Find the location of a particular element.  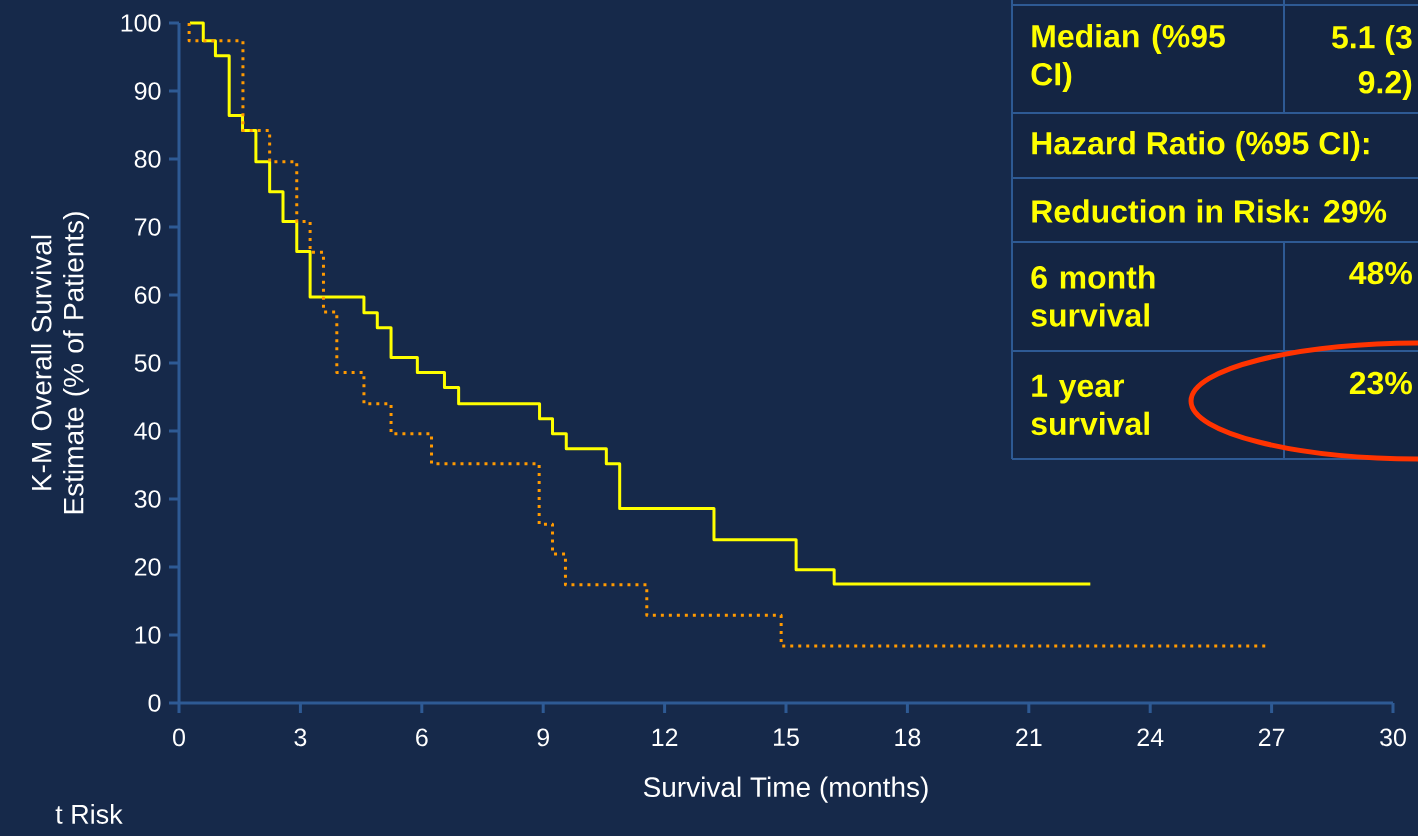

annotation: 6 month survival is located at coordinates (1093, 296).